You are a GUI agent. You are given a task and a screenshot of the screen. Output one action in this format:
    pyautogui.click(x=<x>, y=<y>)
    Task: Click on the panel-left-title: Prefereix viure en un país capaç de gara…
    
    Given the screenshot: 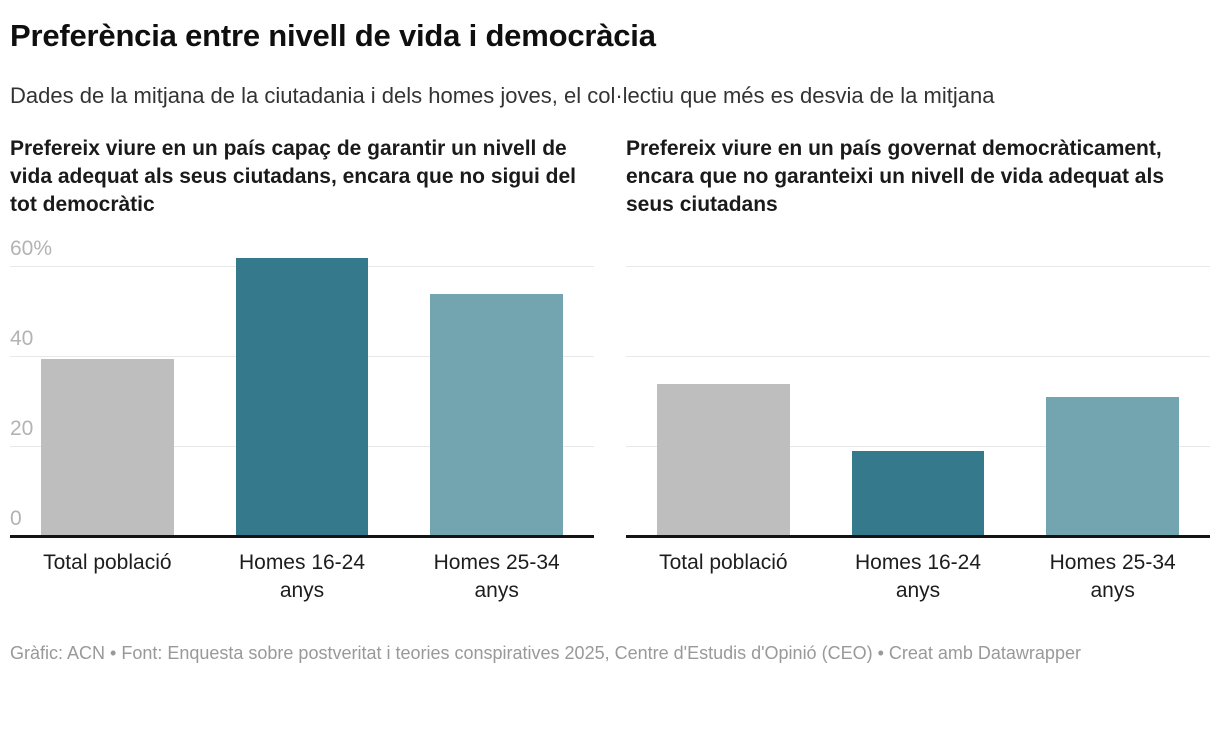 What is the action you would take?
    pyautogui.click(x=293, y=176)
    